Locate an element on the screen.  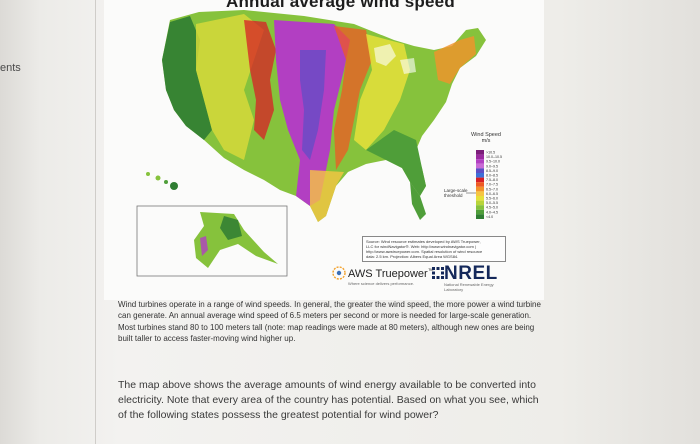
nrel-logo-icon is located at coordinates (438, 273).